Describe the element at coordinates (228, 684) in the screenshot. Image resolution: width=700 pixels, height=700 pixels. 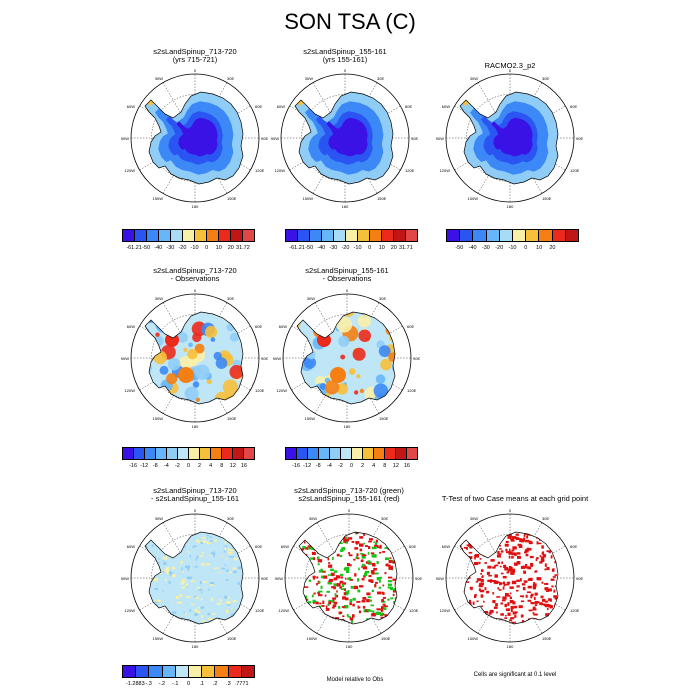
I see `colorbar-tick-label: .3` at that location.